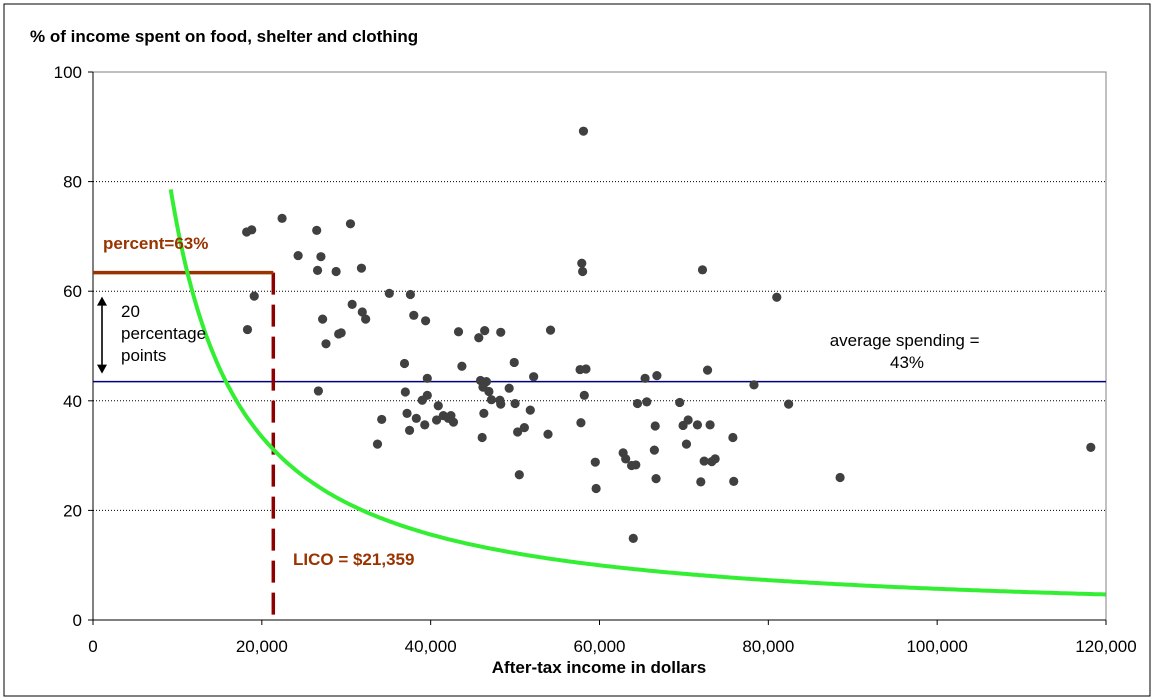  What do you see at coordinates (92, 646) in the screenshot?
I see `x-tick-label-0: 0` at bounding box center [92, 646].